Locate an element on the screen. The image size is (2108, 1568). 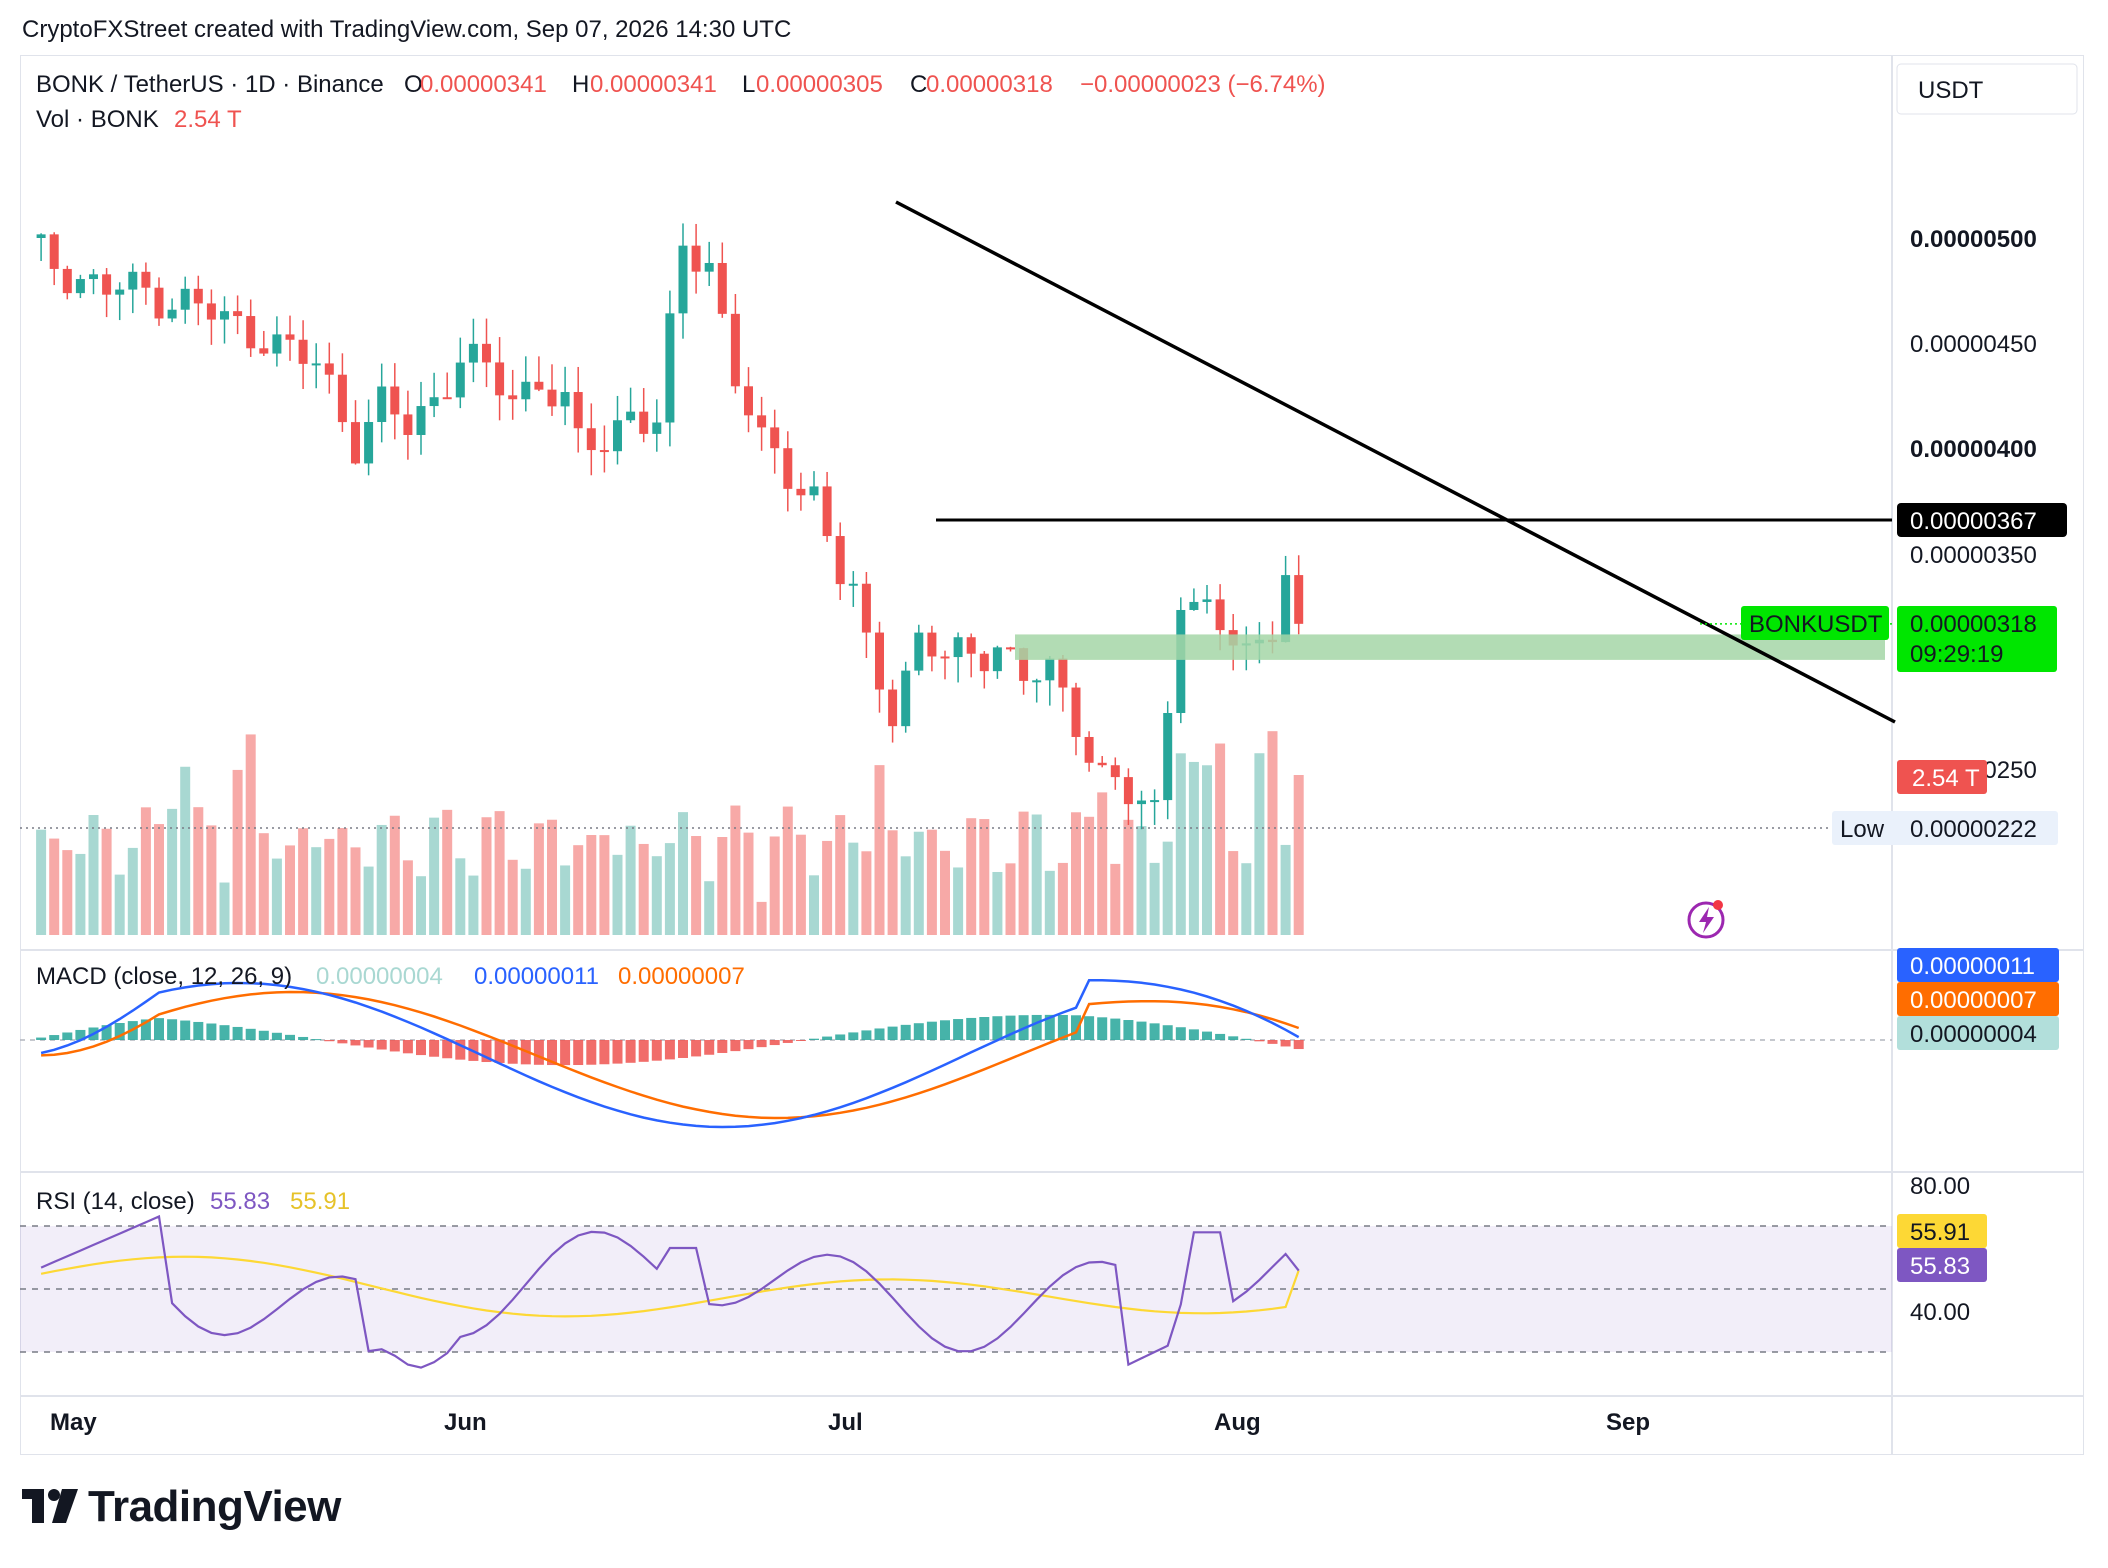
macd-hist-badge is located at coordinates (1978, 1033).